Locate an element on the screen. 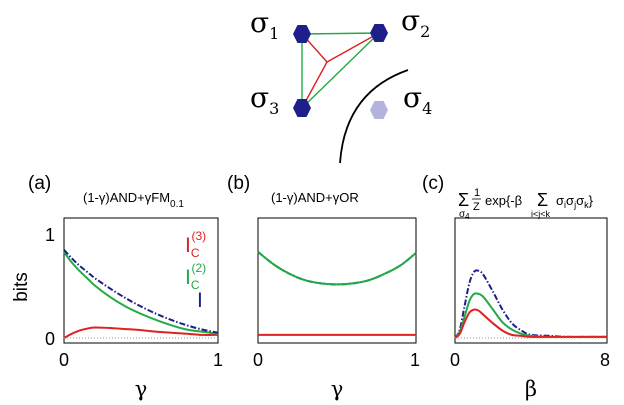 This screenshot has width=624, height=405. panel-c-xtick-1: 8 is located at coordinates (605, 360).